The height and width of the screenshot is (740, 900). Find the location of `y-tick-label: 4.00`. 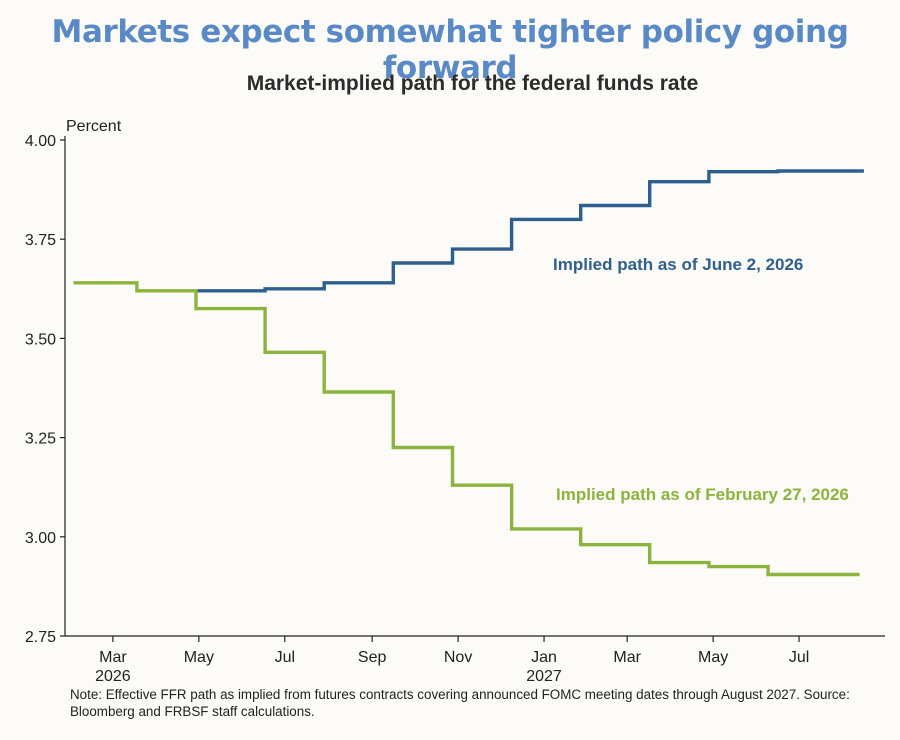

y-tick-label: 4.00 is located at coordinates (40, 141).